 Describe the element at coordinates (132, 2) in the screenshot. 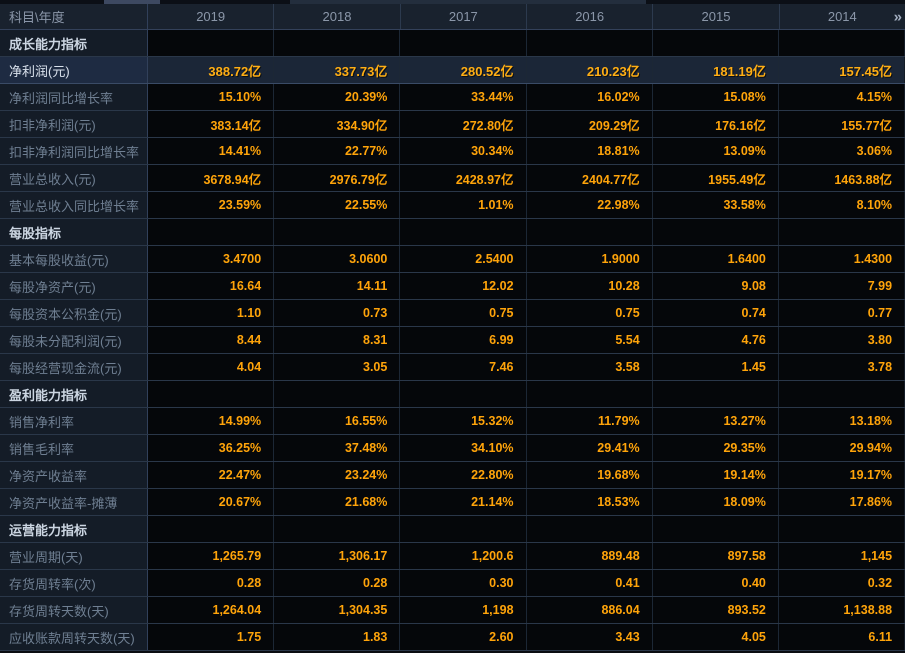

I see `top-strip-segment` at that location.